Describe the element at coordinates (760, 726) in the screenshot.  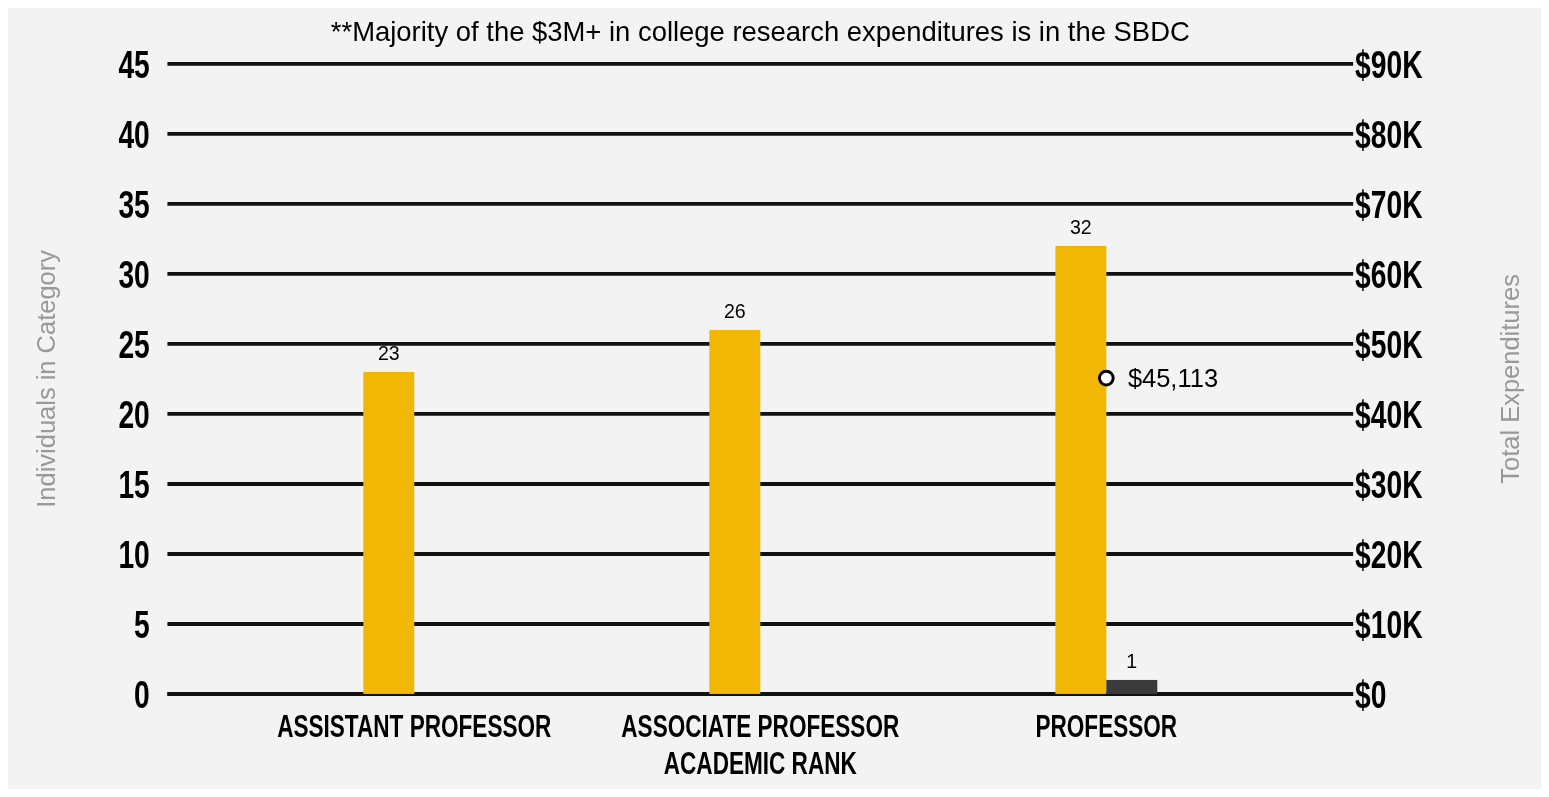
I see `x-tick-label: ASSOCIATE PROFESSOR` at that location.